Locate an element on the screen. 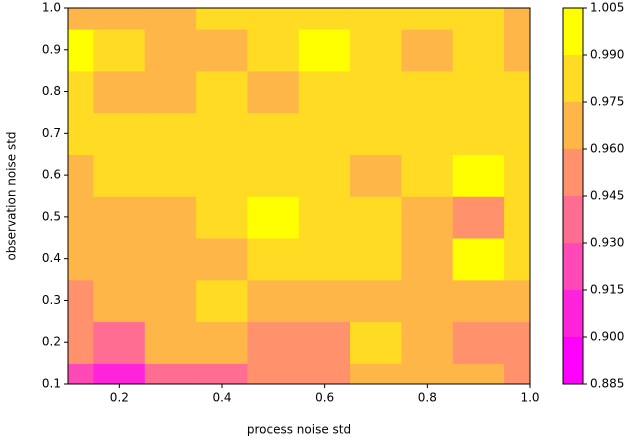 This screenshot has width=640, height=444. colorbar-tick-label: 1.005 is located at coordinates (607, 8).